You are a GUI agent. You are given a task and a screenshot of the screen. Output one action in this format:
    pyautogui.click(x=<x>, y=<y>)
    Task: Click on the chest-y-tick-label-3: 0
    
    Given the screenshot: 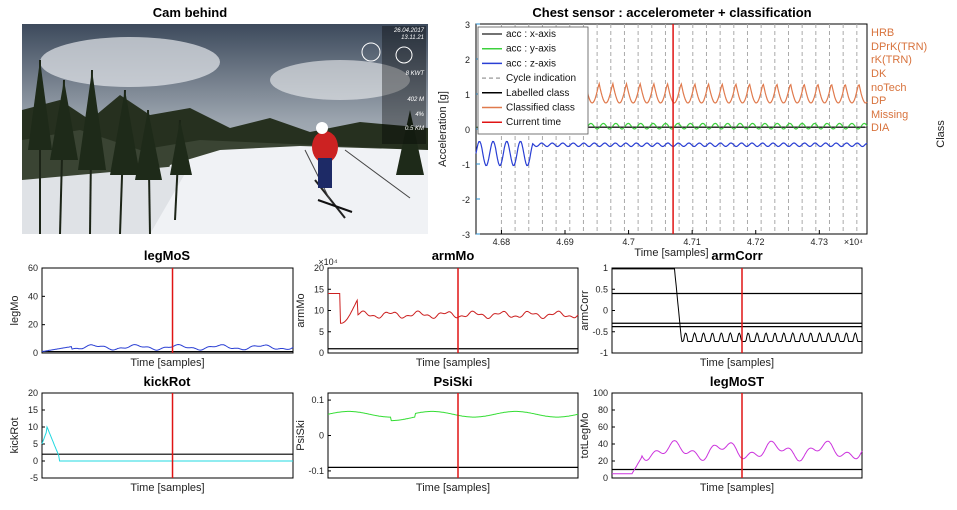 What is the action you would take?
    pyautogui.click(x=467, y=130)
    